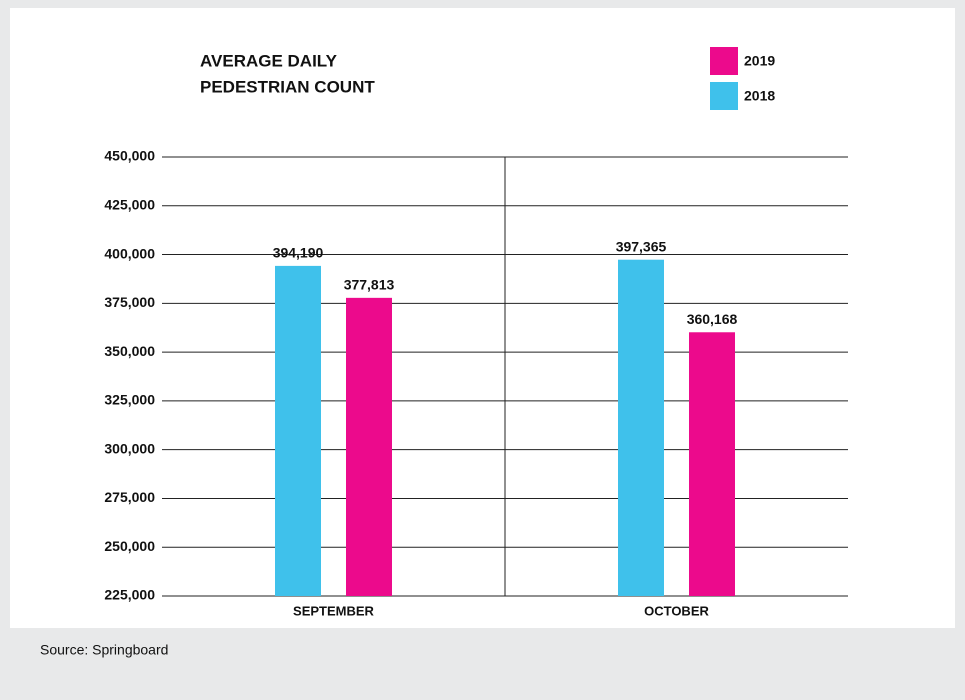  What do you see at coordinates (129, 448) in the screenshot?
I see `y-tick-label: 300,000` at bounding box center [129, 448].